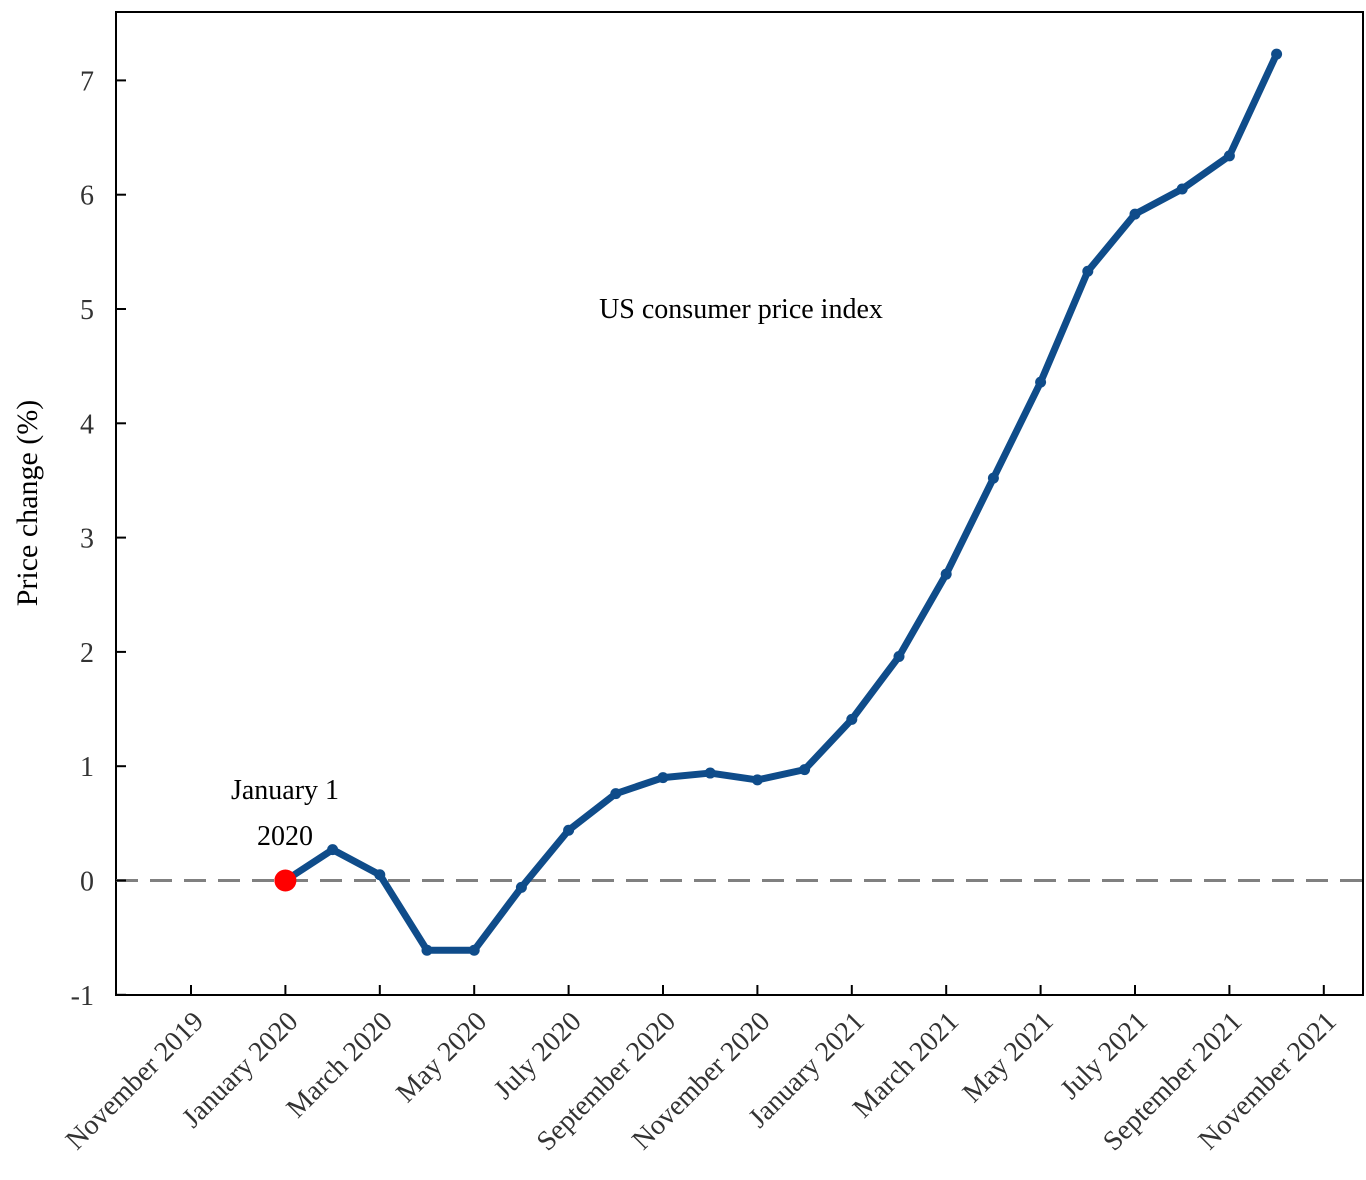  Describe the element at coordinates (135, 1081) in the screenshot. I see `x-tick-label: November 2019` at that location.